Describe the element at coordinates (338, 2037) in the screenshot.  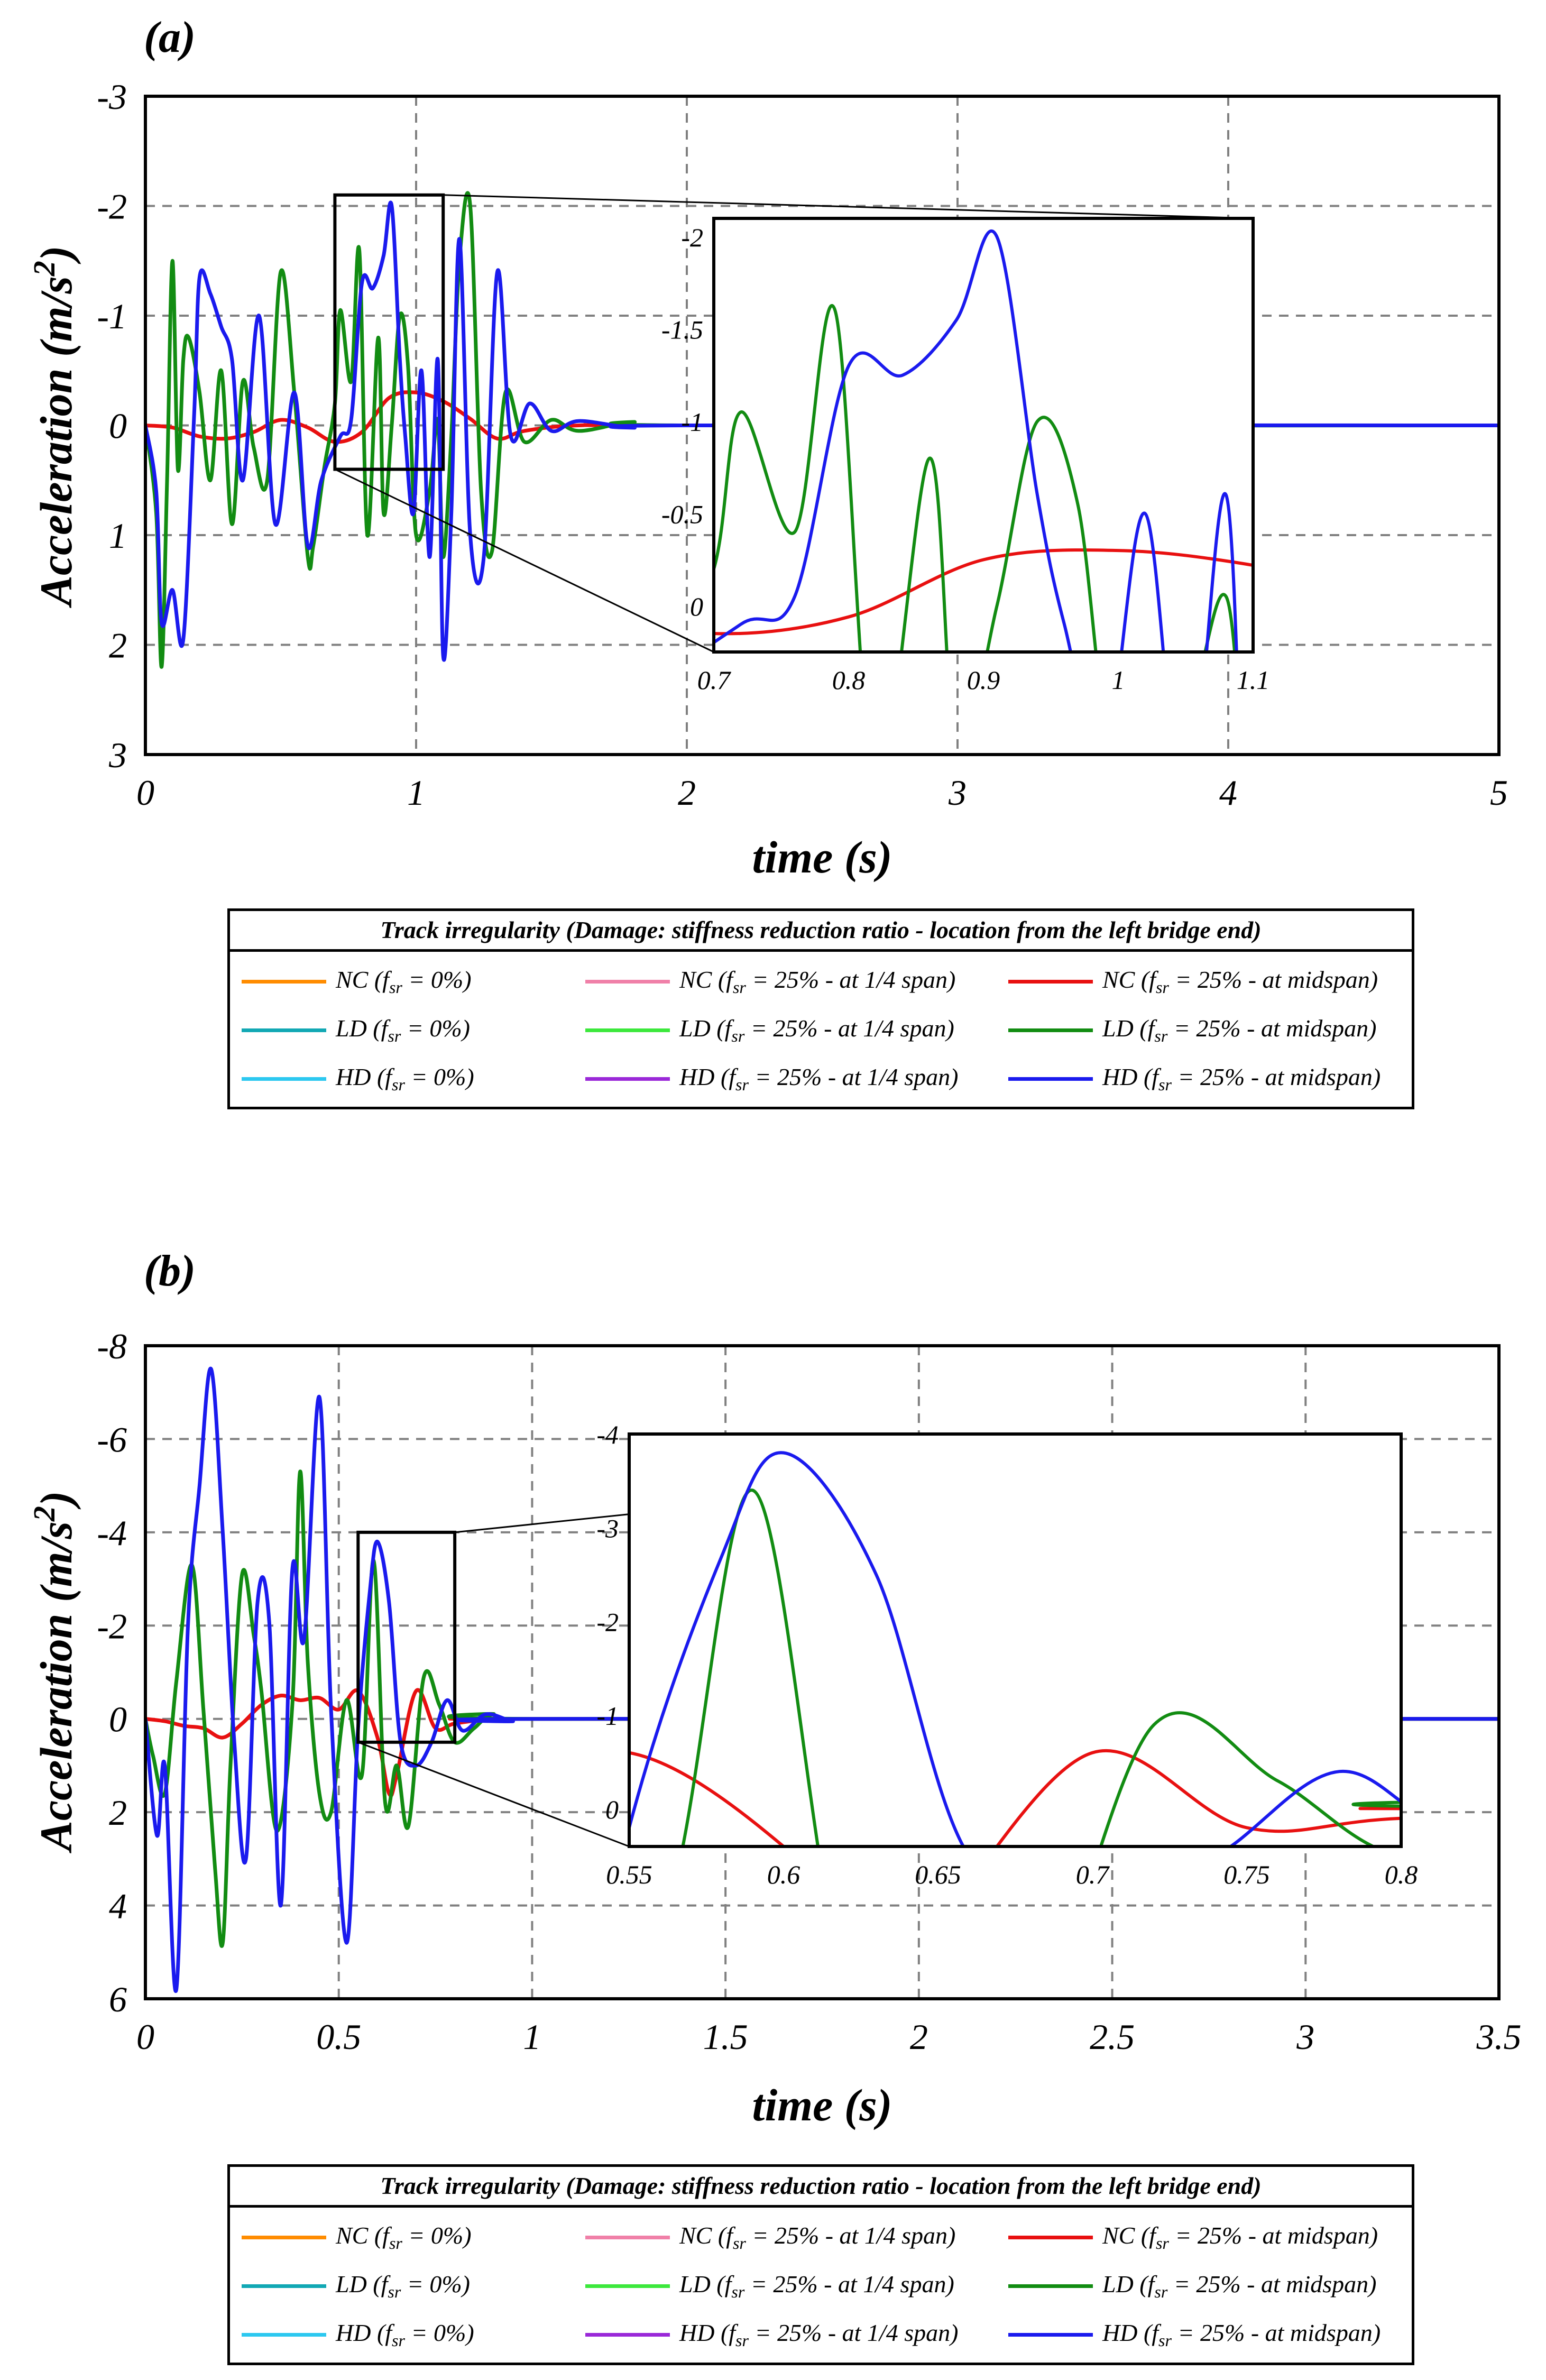
I see `x-tick-label: 0.5` at that location.